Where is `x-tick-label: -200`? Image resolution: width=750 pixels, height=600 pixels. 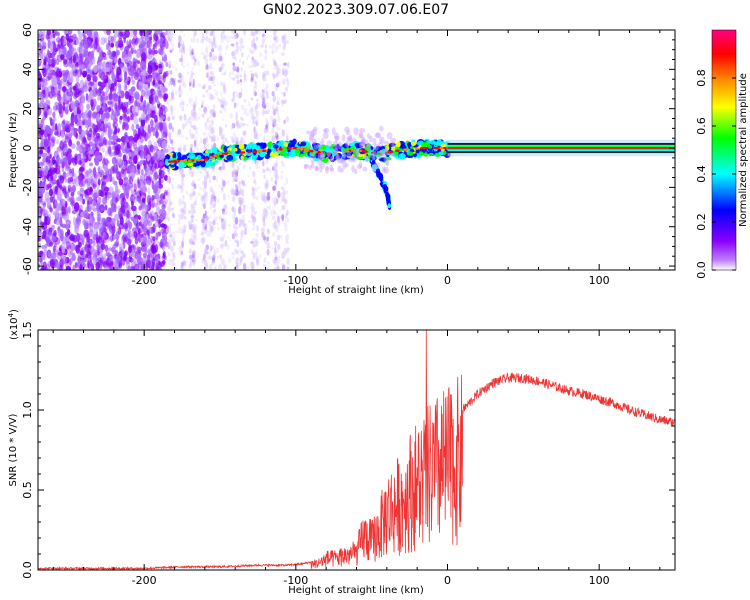 x-tick-label: -200 is located at coordinates (144, 280).